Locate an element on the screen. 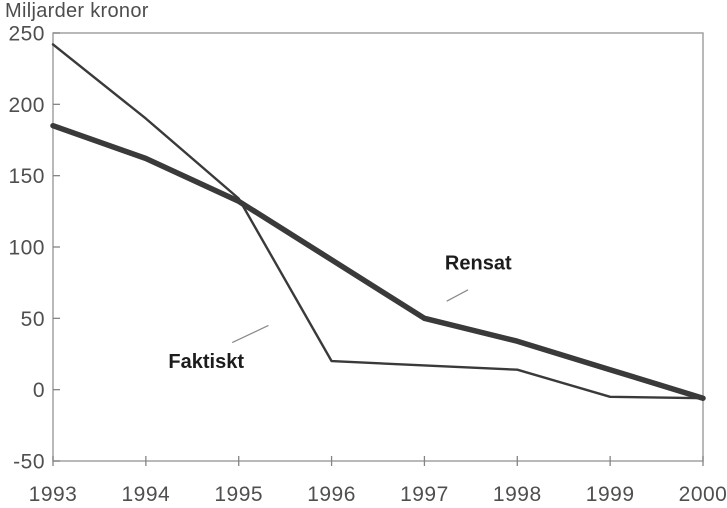  x-tick-label: 1994 is located at coordinates (145, 494).